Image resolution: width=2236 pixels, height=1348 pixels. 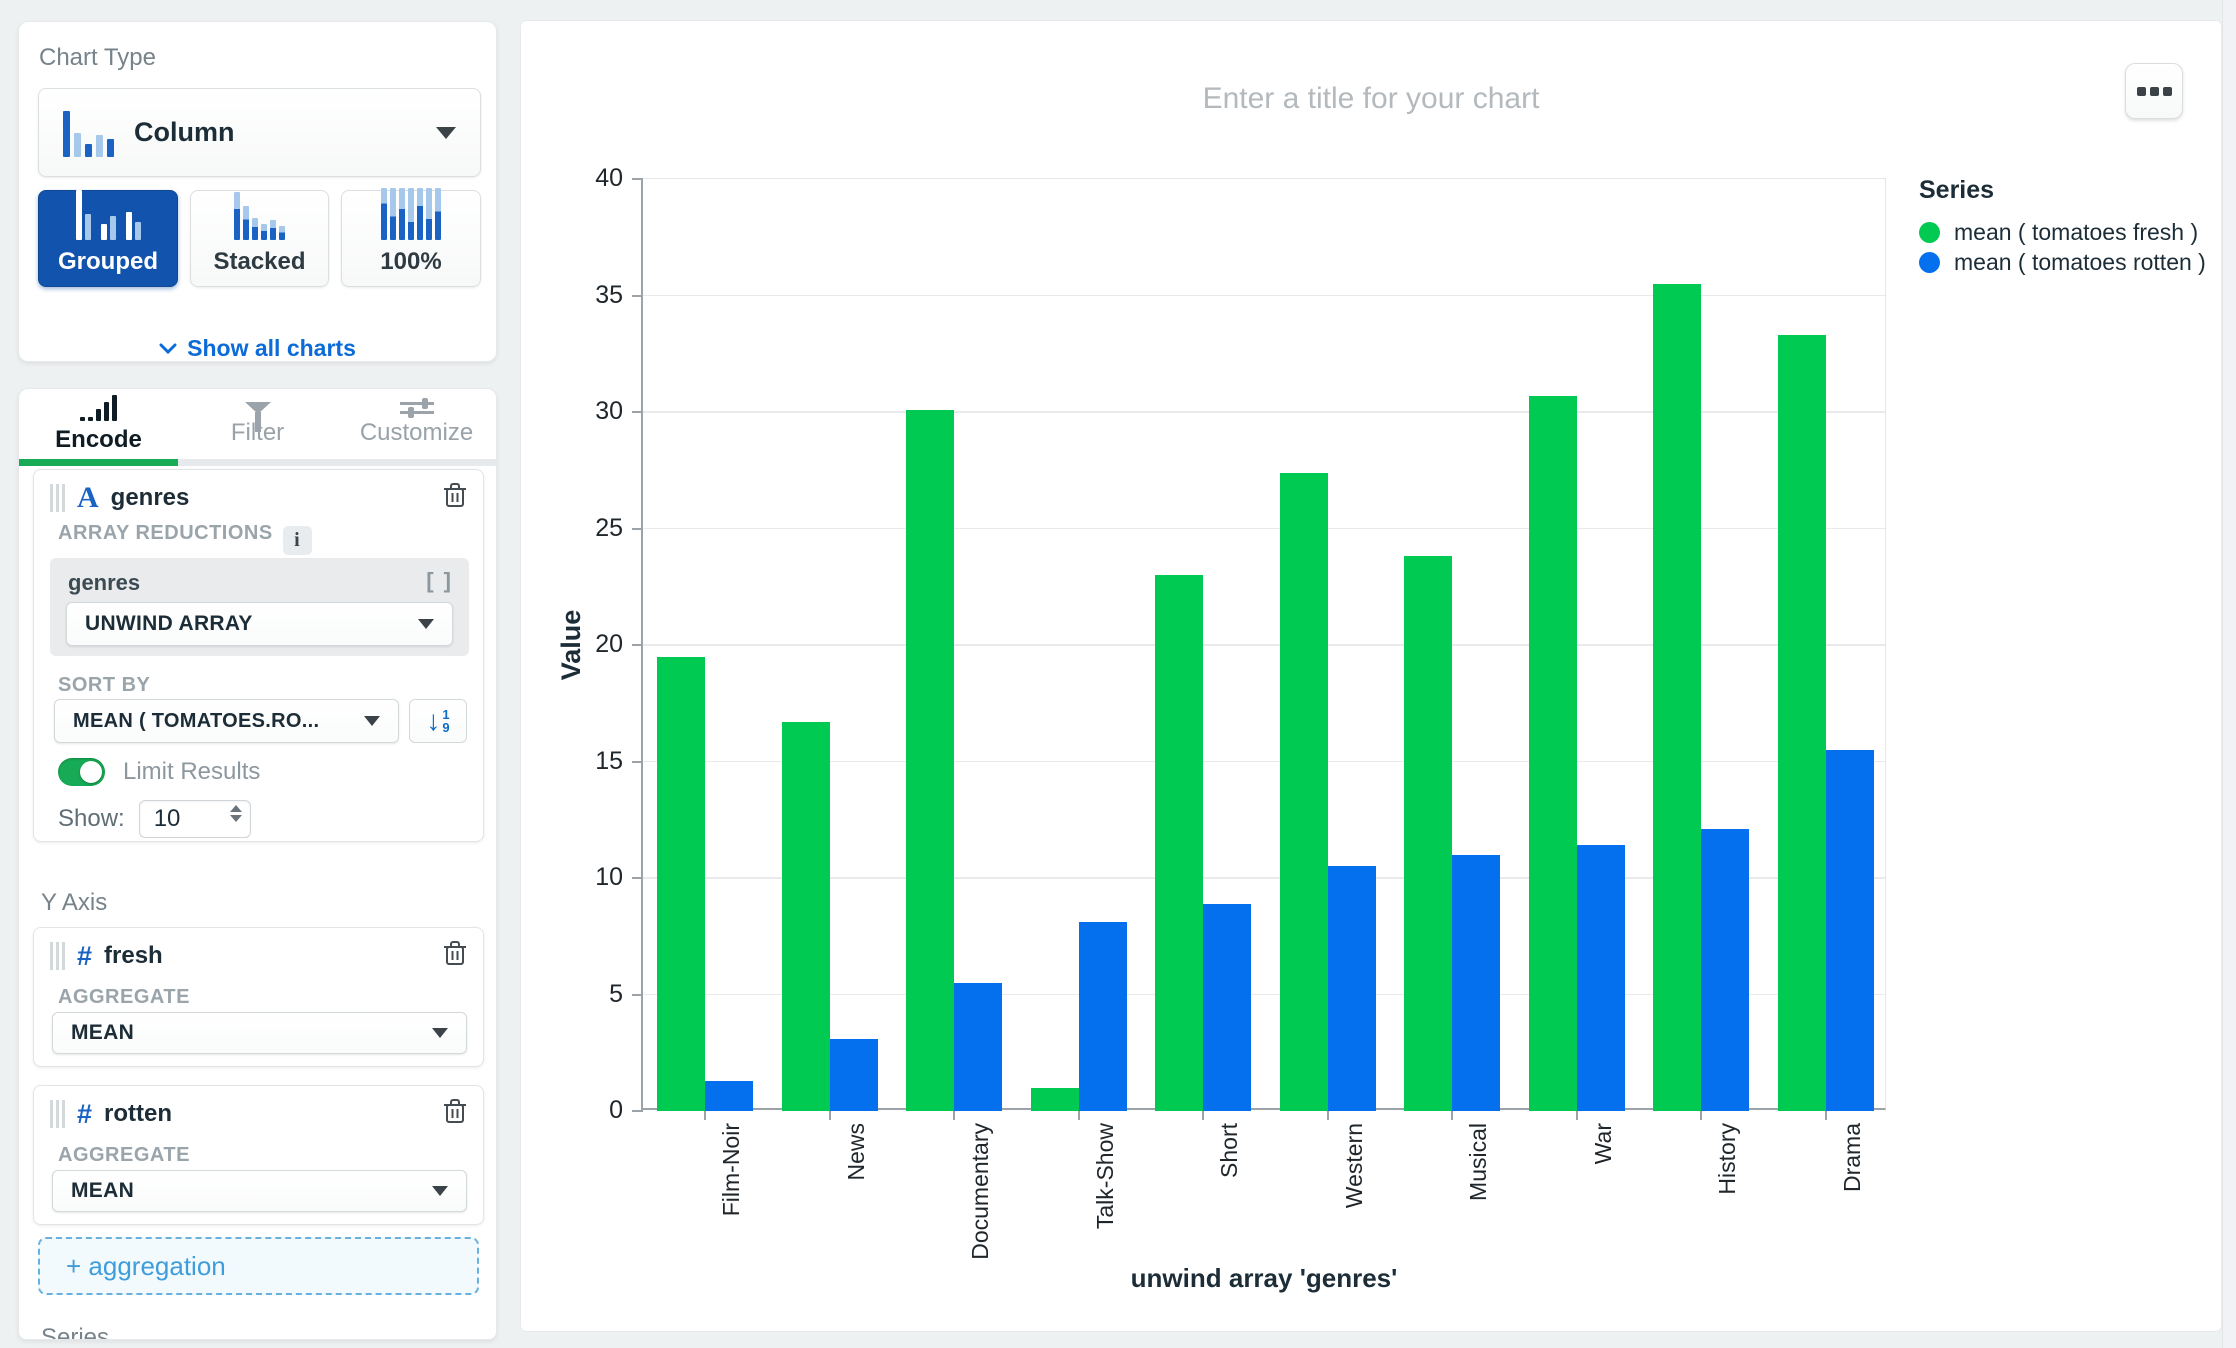 I want to click on number-field-icon: #, so click(x=85, y=1114).